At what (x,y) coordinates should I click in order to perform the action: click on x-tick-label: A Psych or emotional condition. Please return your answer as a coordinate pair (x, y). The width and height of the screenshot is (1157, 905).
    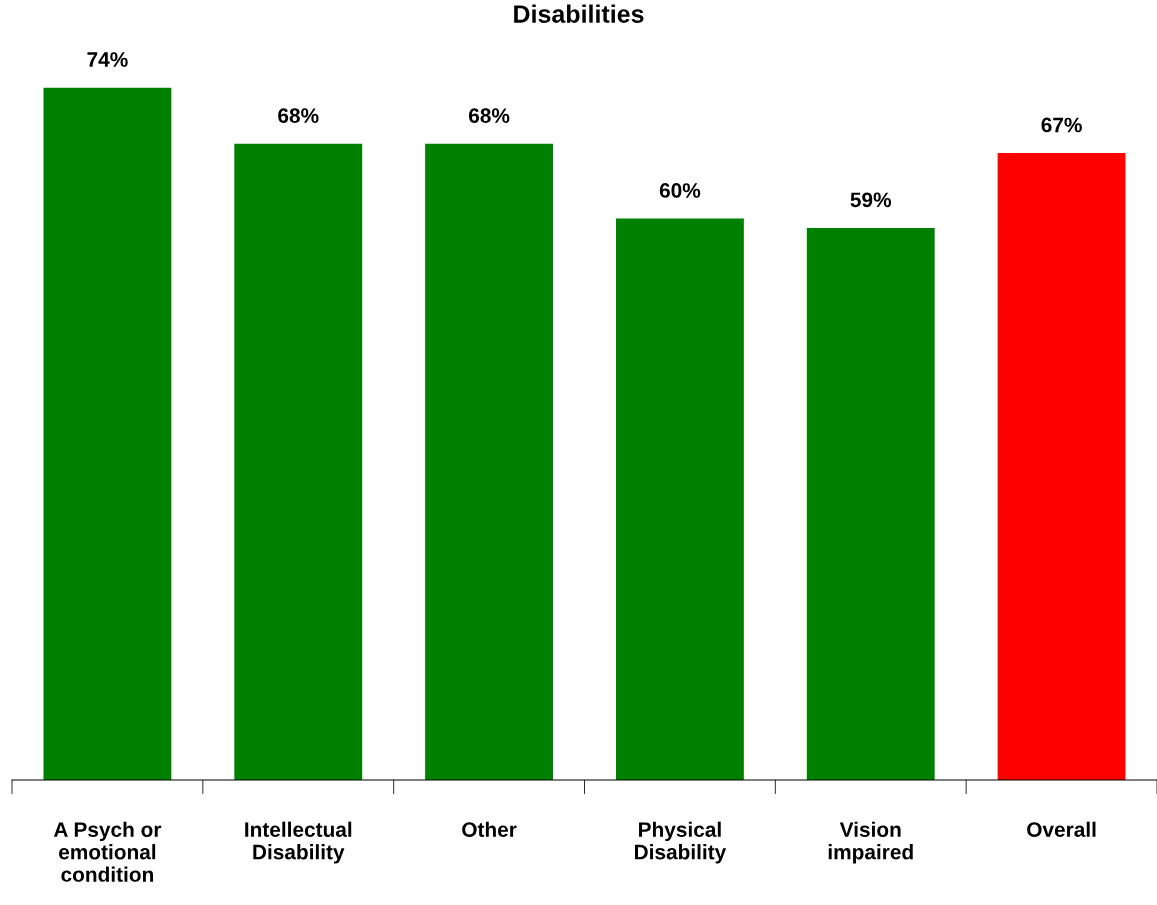
    Looking at the image, I should click on (107, 851).